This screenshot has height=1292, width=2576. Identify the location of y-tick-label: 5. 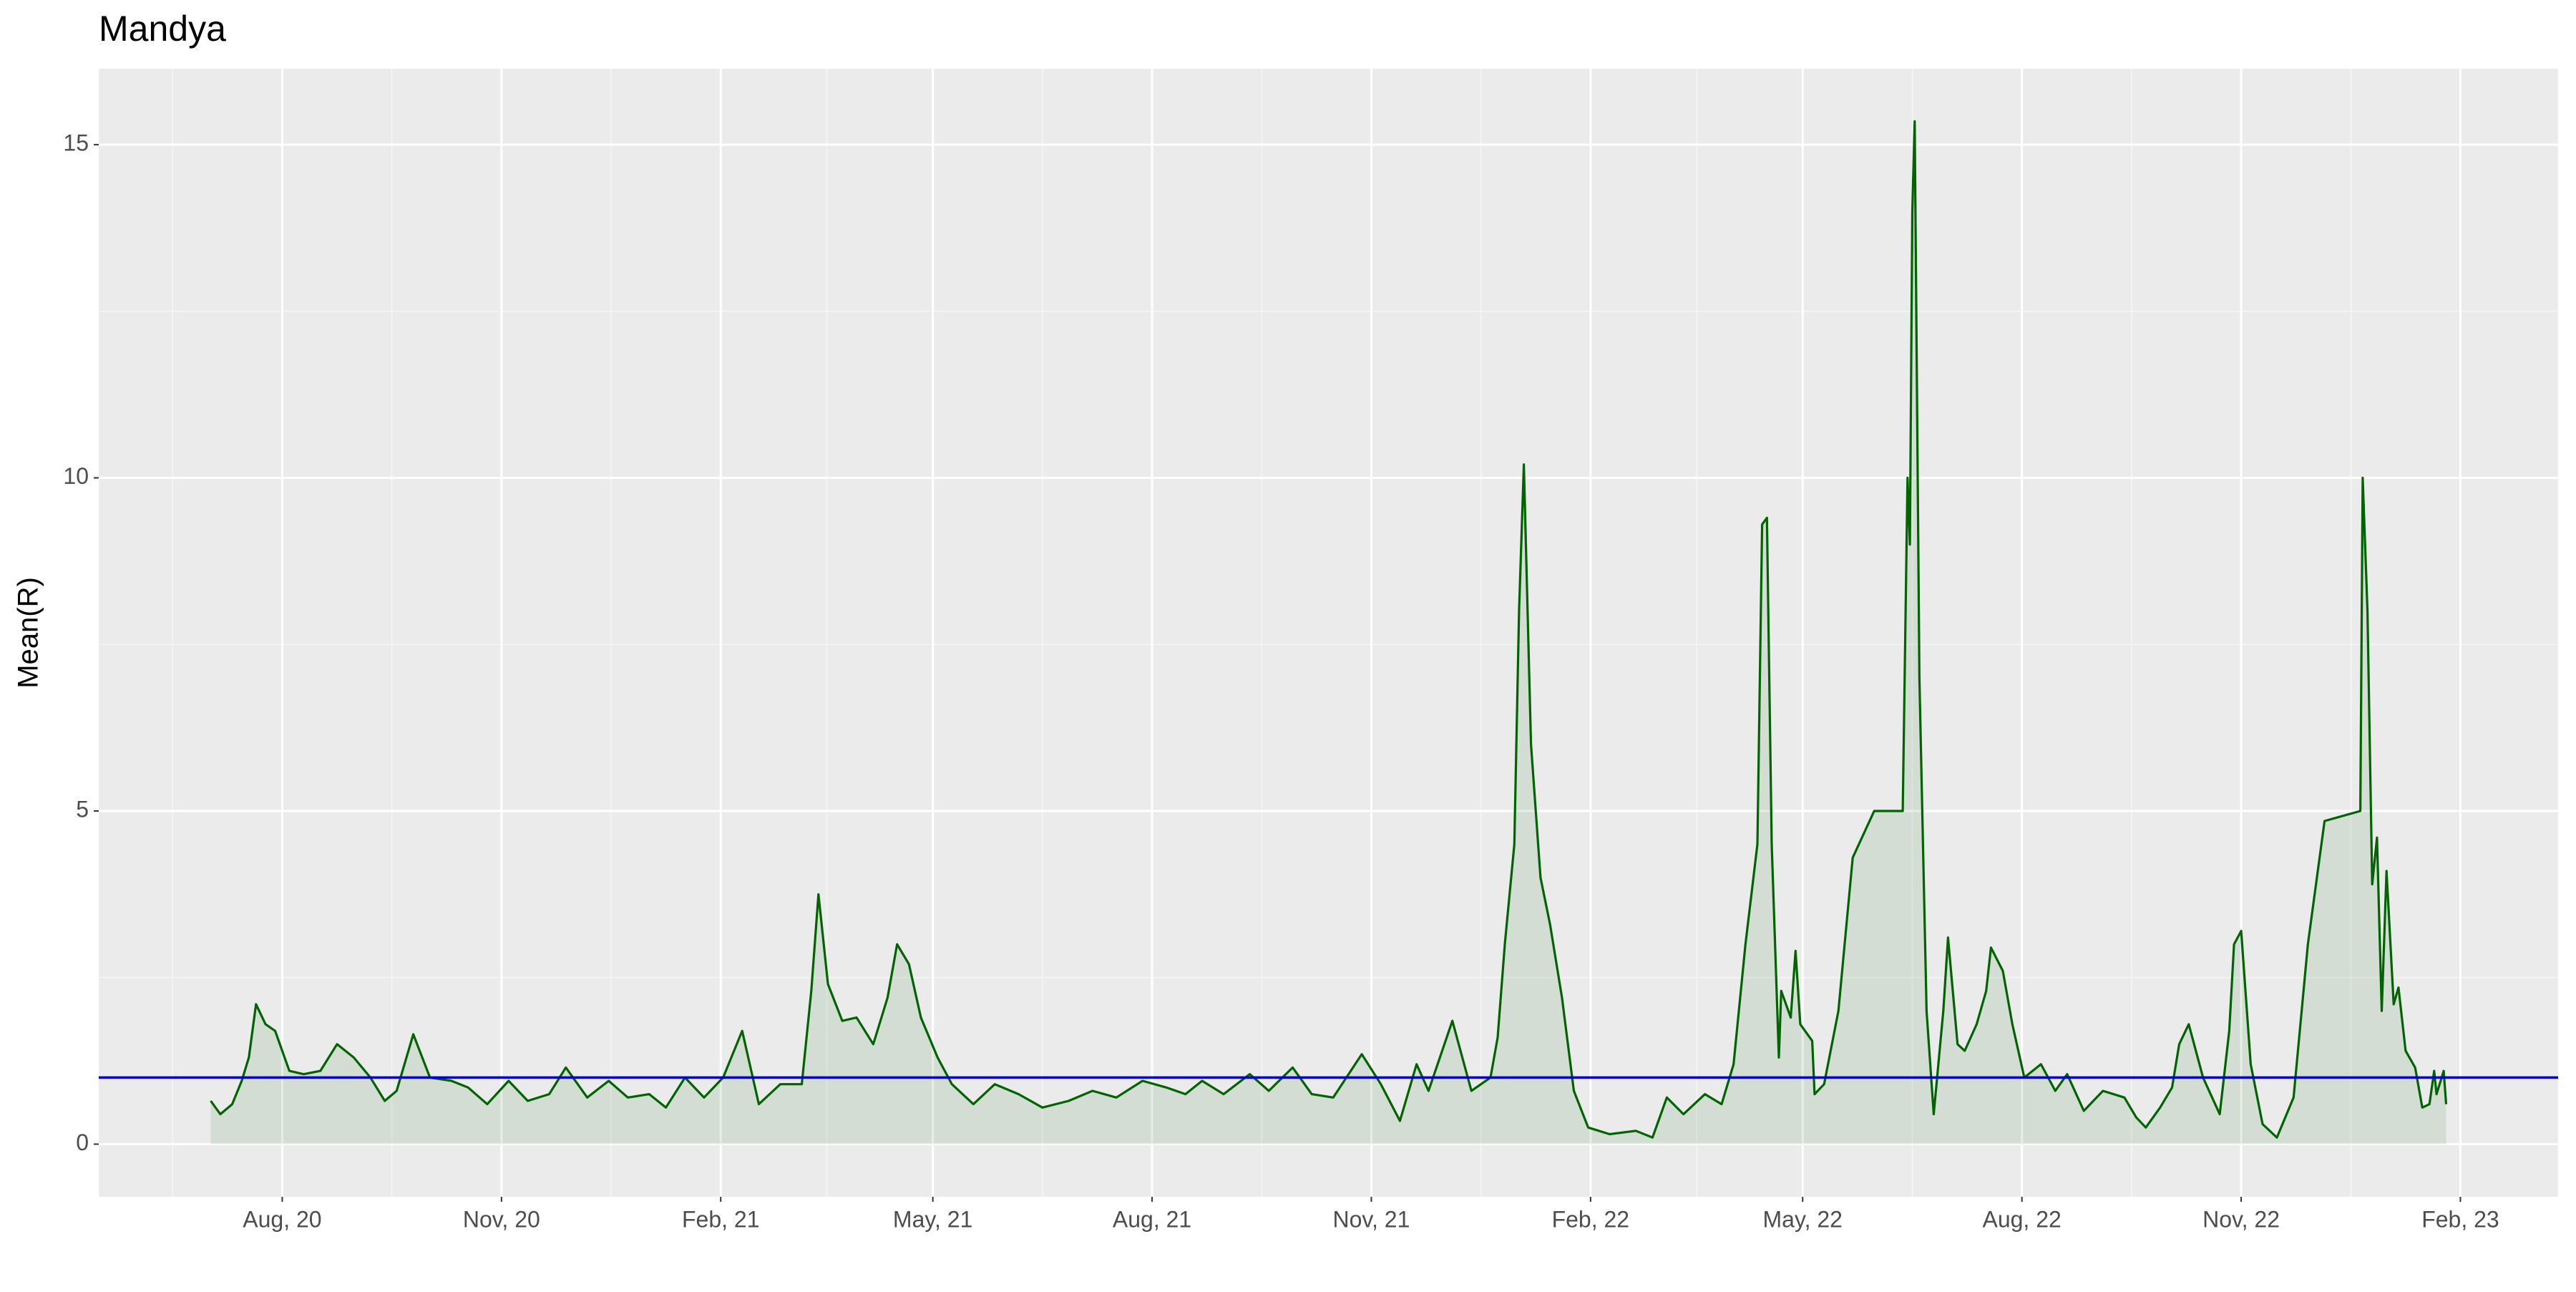
(82, 809).